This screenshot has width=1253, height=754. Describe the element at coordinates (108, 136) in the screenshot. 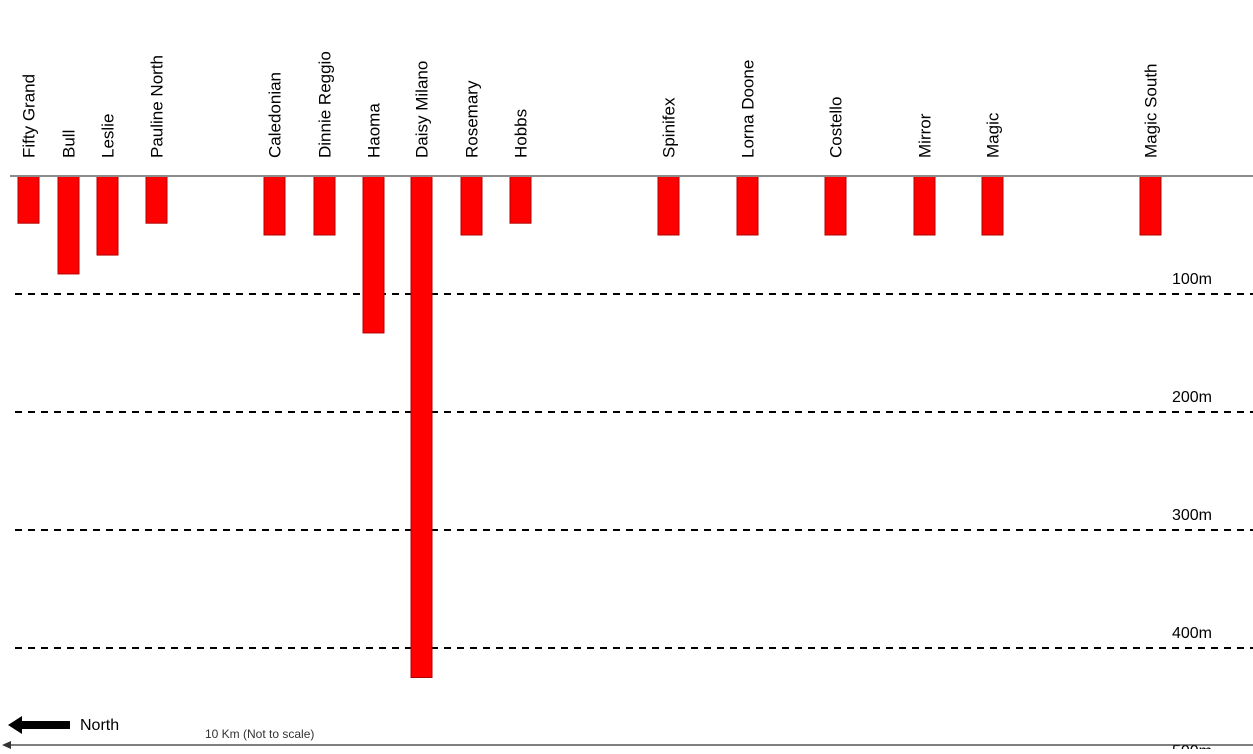

I see `category-label: Leslie` at that location.